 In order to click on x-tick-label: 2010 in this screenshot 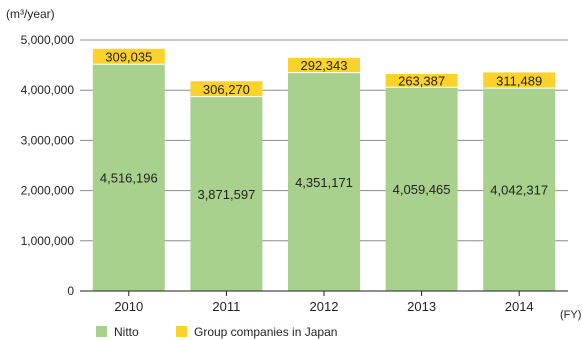, I will do `click(128, 306)`.